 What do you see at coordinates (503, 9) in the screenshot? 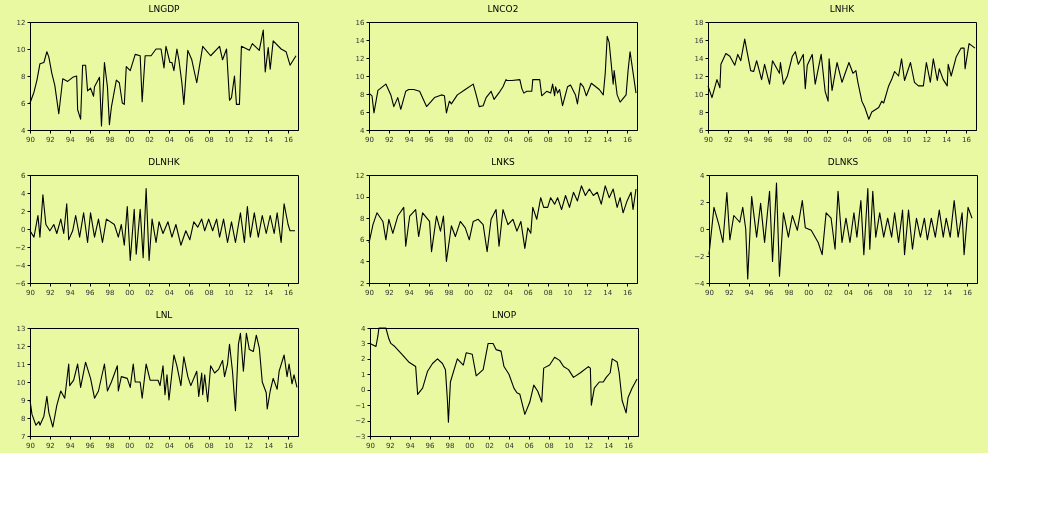
I see `chart-title: LNCO2` at bounding box center [503, 9].